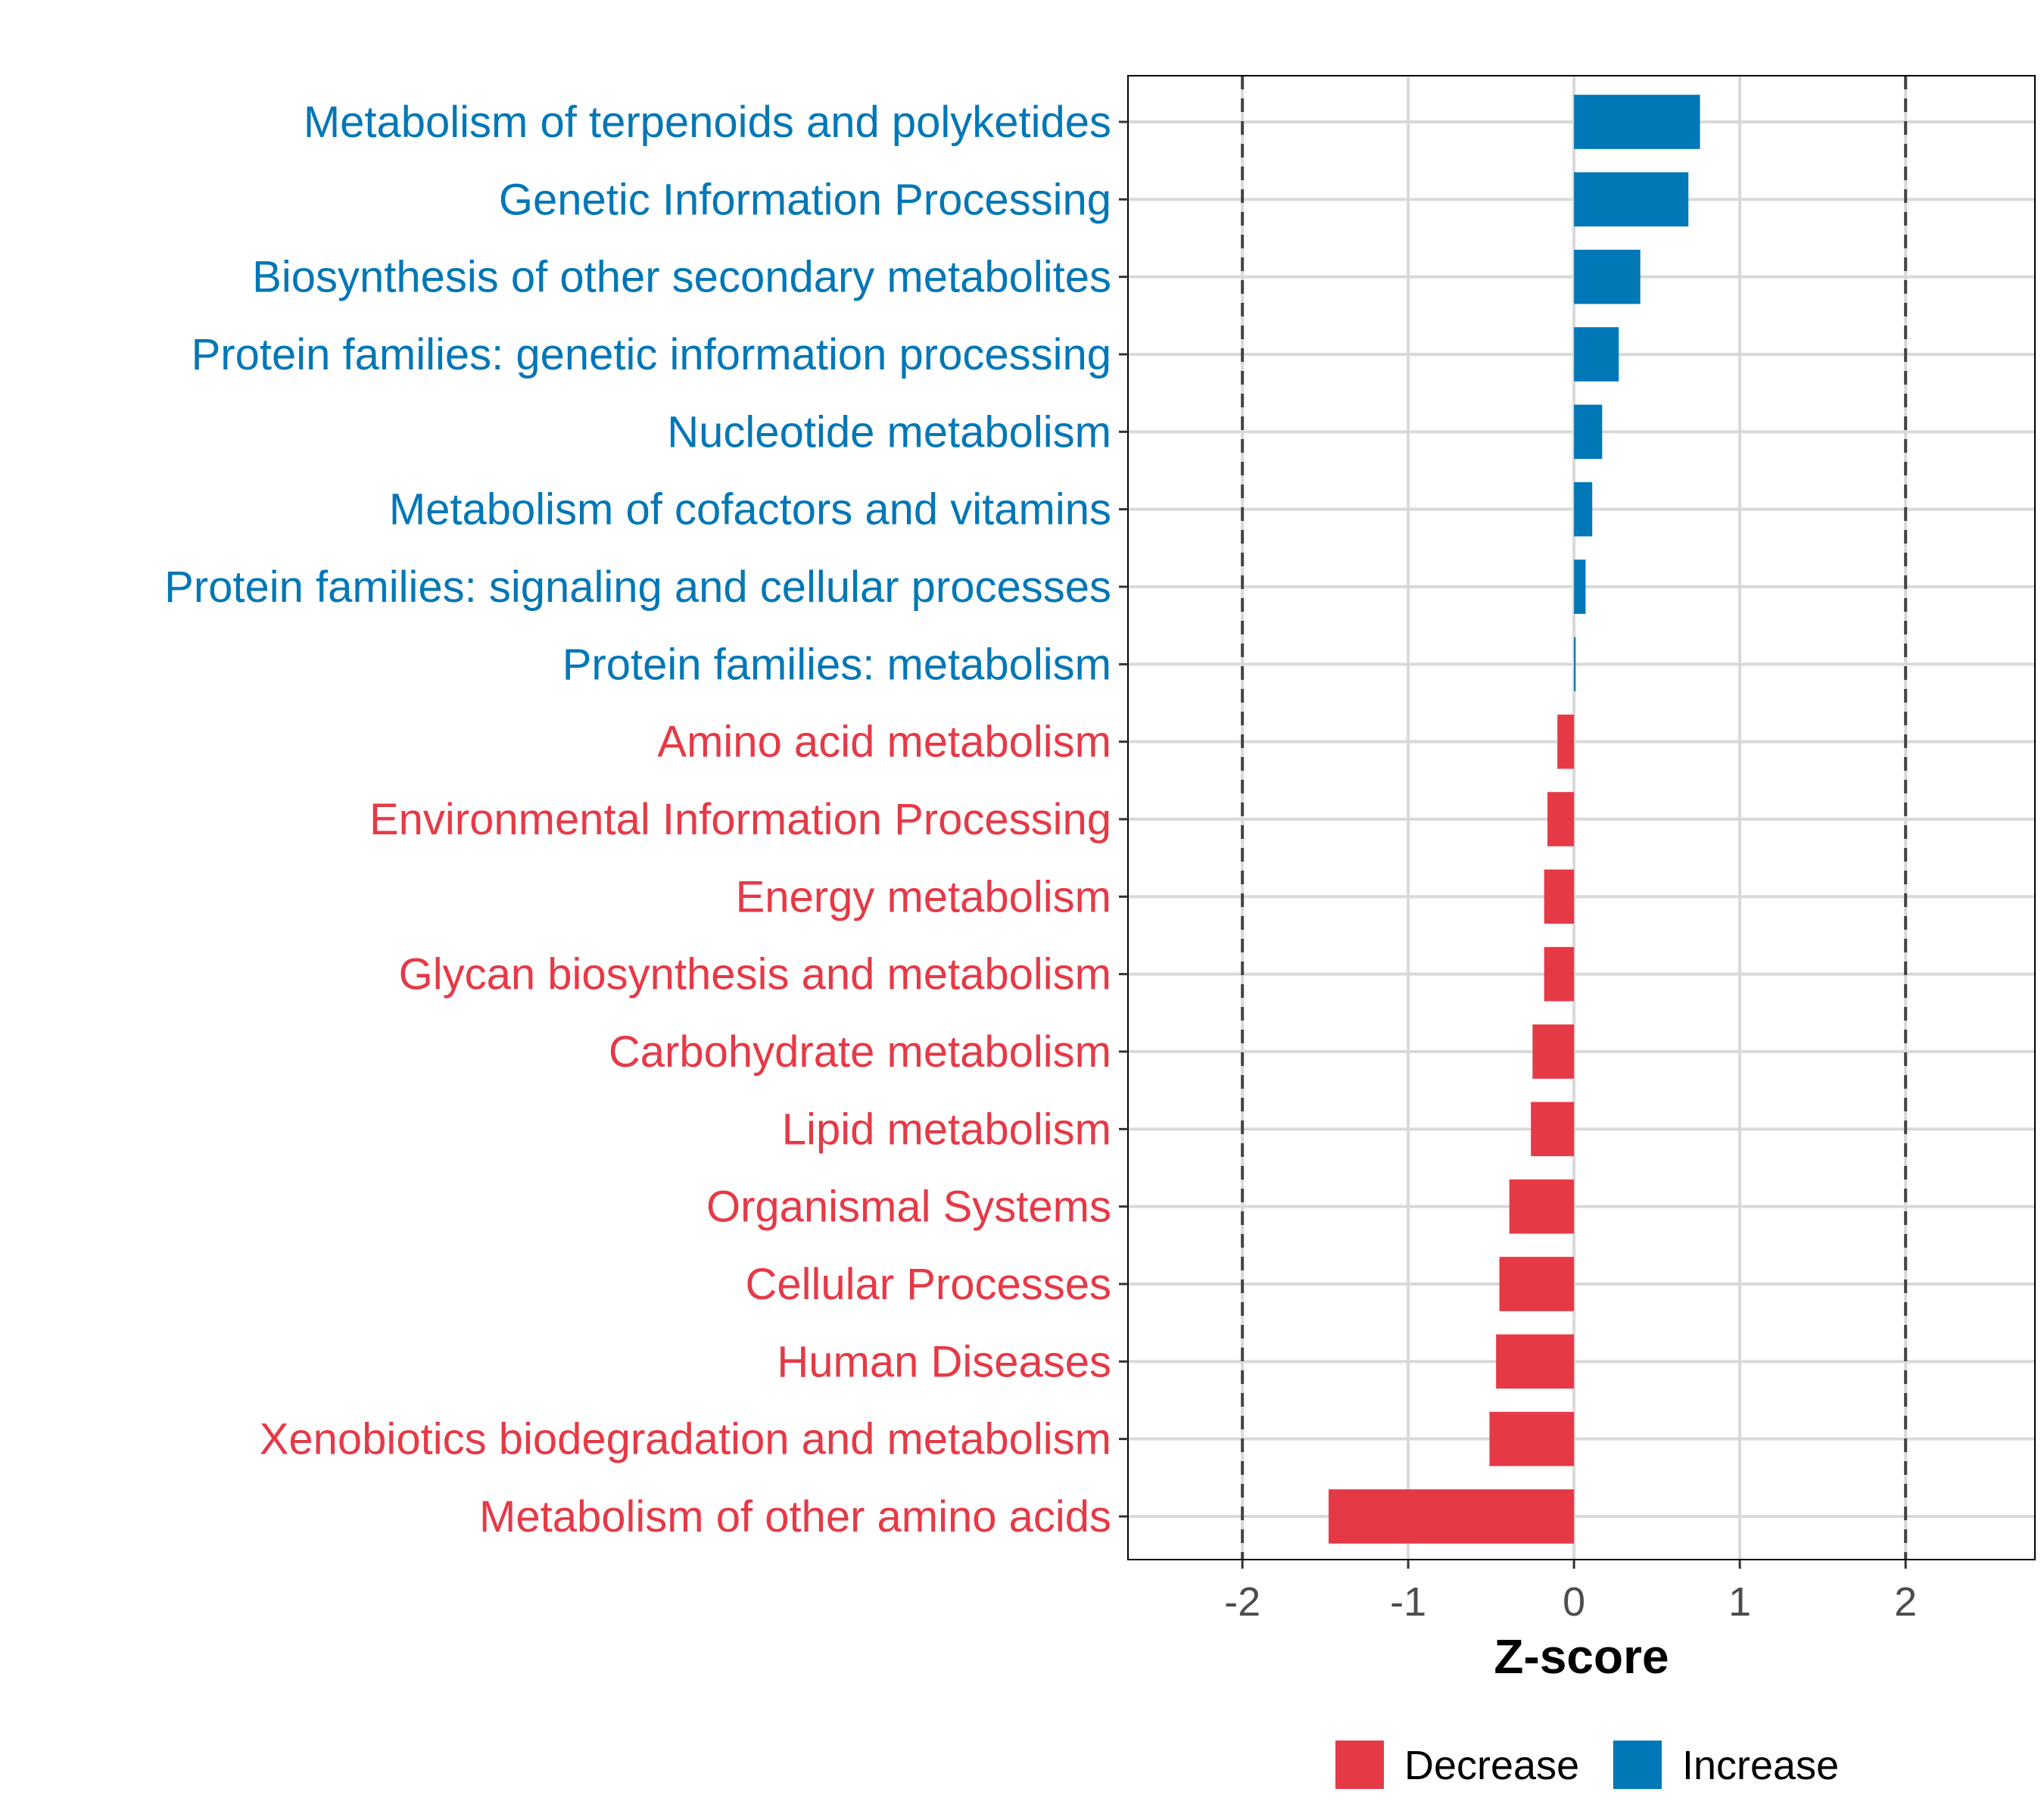 This screenshot has height=1817, width=2044. What do you see at coordinates (707, 122) in the screenshot?
I see `y-axis-label: Metabolism of terpenoids and polyketides` at bounding box center [707, 122].